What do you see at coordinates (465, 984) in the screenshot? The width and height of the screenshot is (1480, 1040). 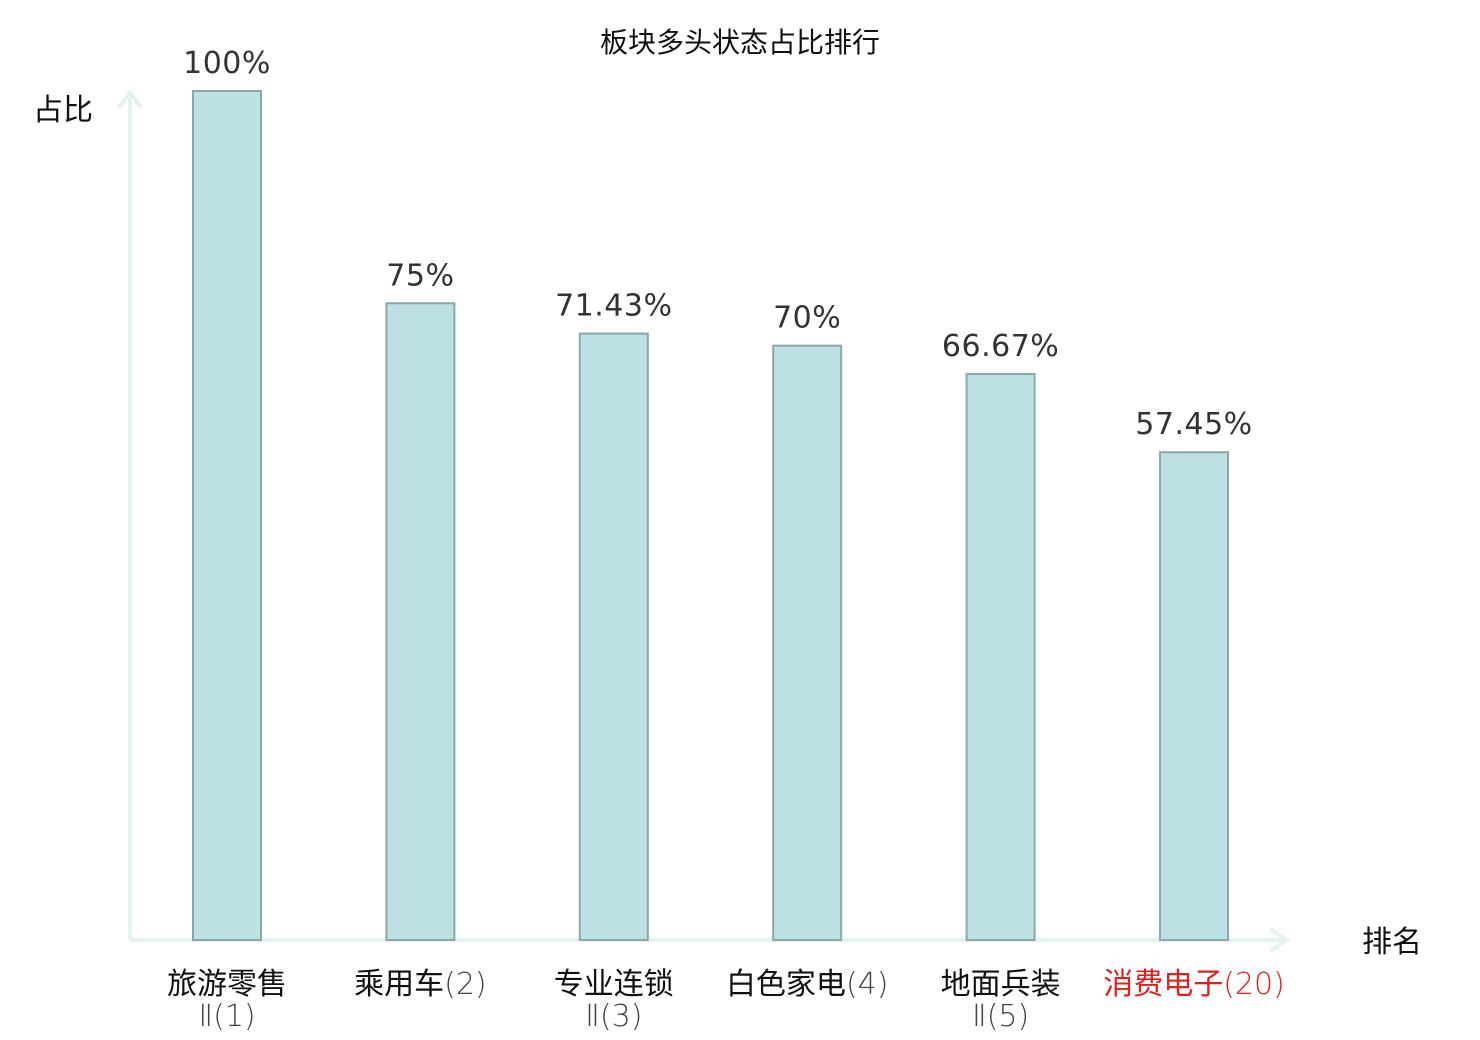 I see `category-rank: (2)` at bounding box center [465, 984].